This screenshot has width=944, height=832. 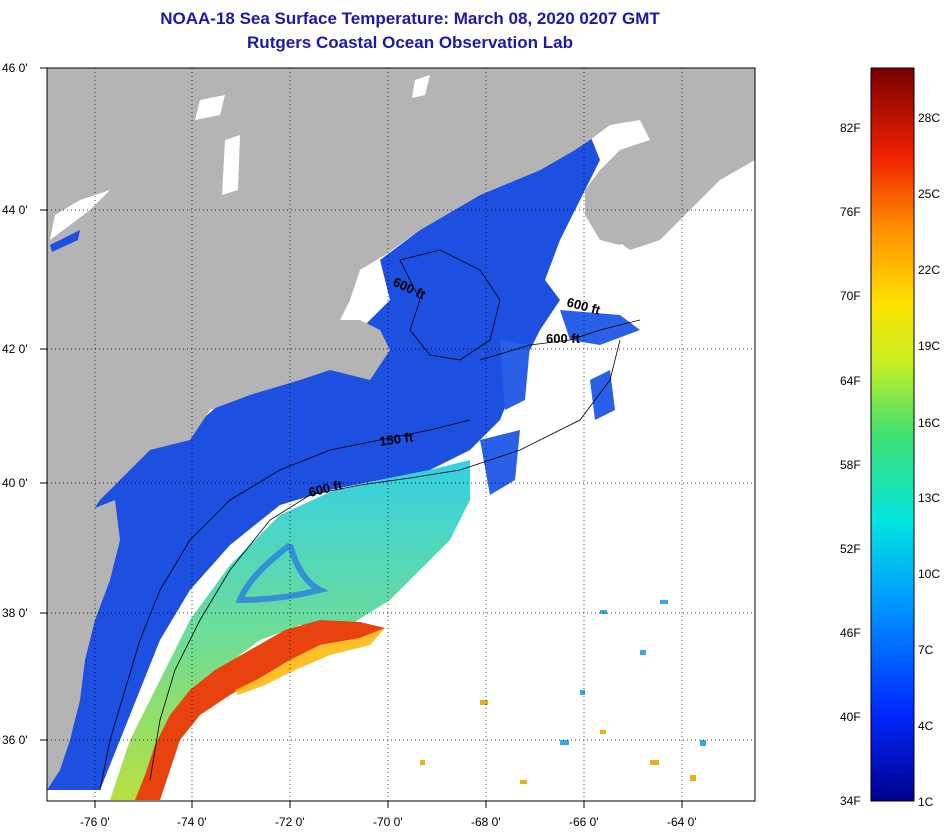 What do you see at coordinates (929, 194) in the screenshot?
I see `colorbar-c-label: 25C` at bounding box center [929, 194].